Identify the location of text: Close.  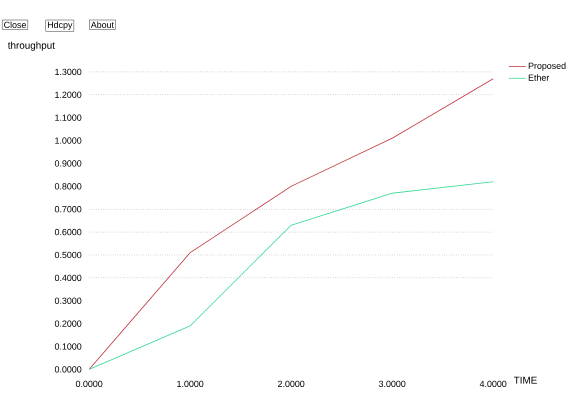
(15, 24).